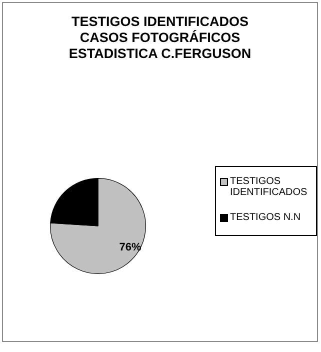 The image size is (321, 352). I want to click on data-label: 76%, so click(130, 248).